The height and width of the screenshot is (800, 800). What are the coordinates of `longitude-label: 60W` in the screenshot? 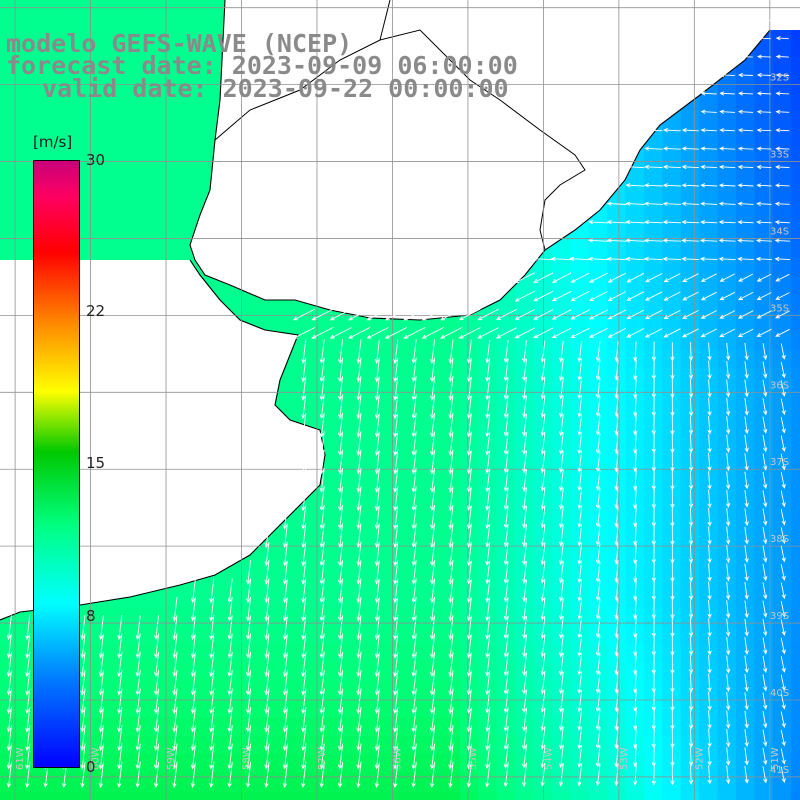 It's located at (96, 758).